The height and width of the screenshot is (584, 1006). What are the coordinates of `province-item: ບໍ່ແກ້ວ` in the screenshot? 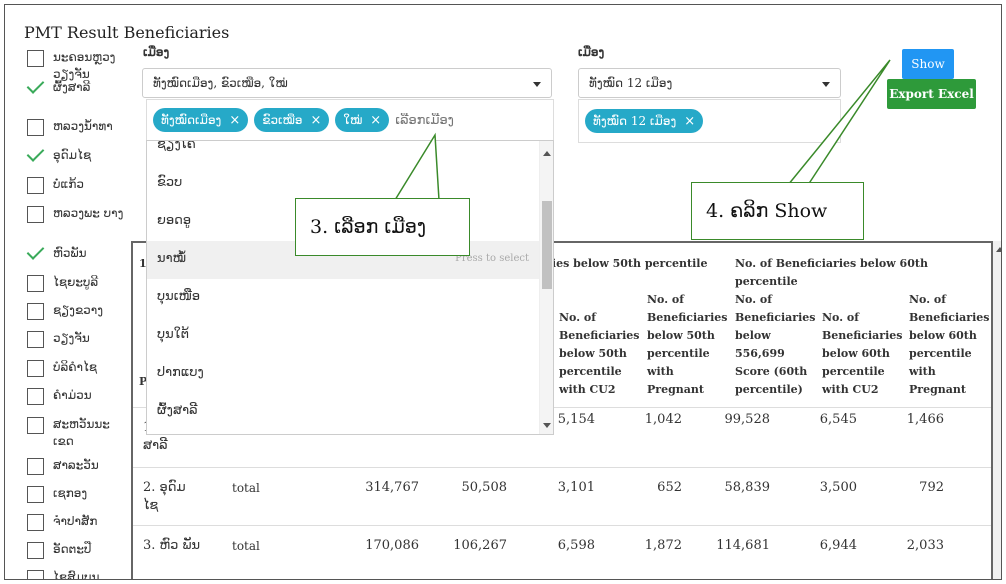 It's located at (77, 185).